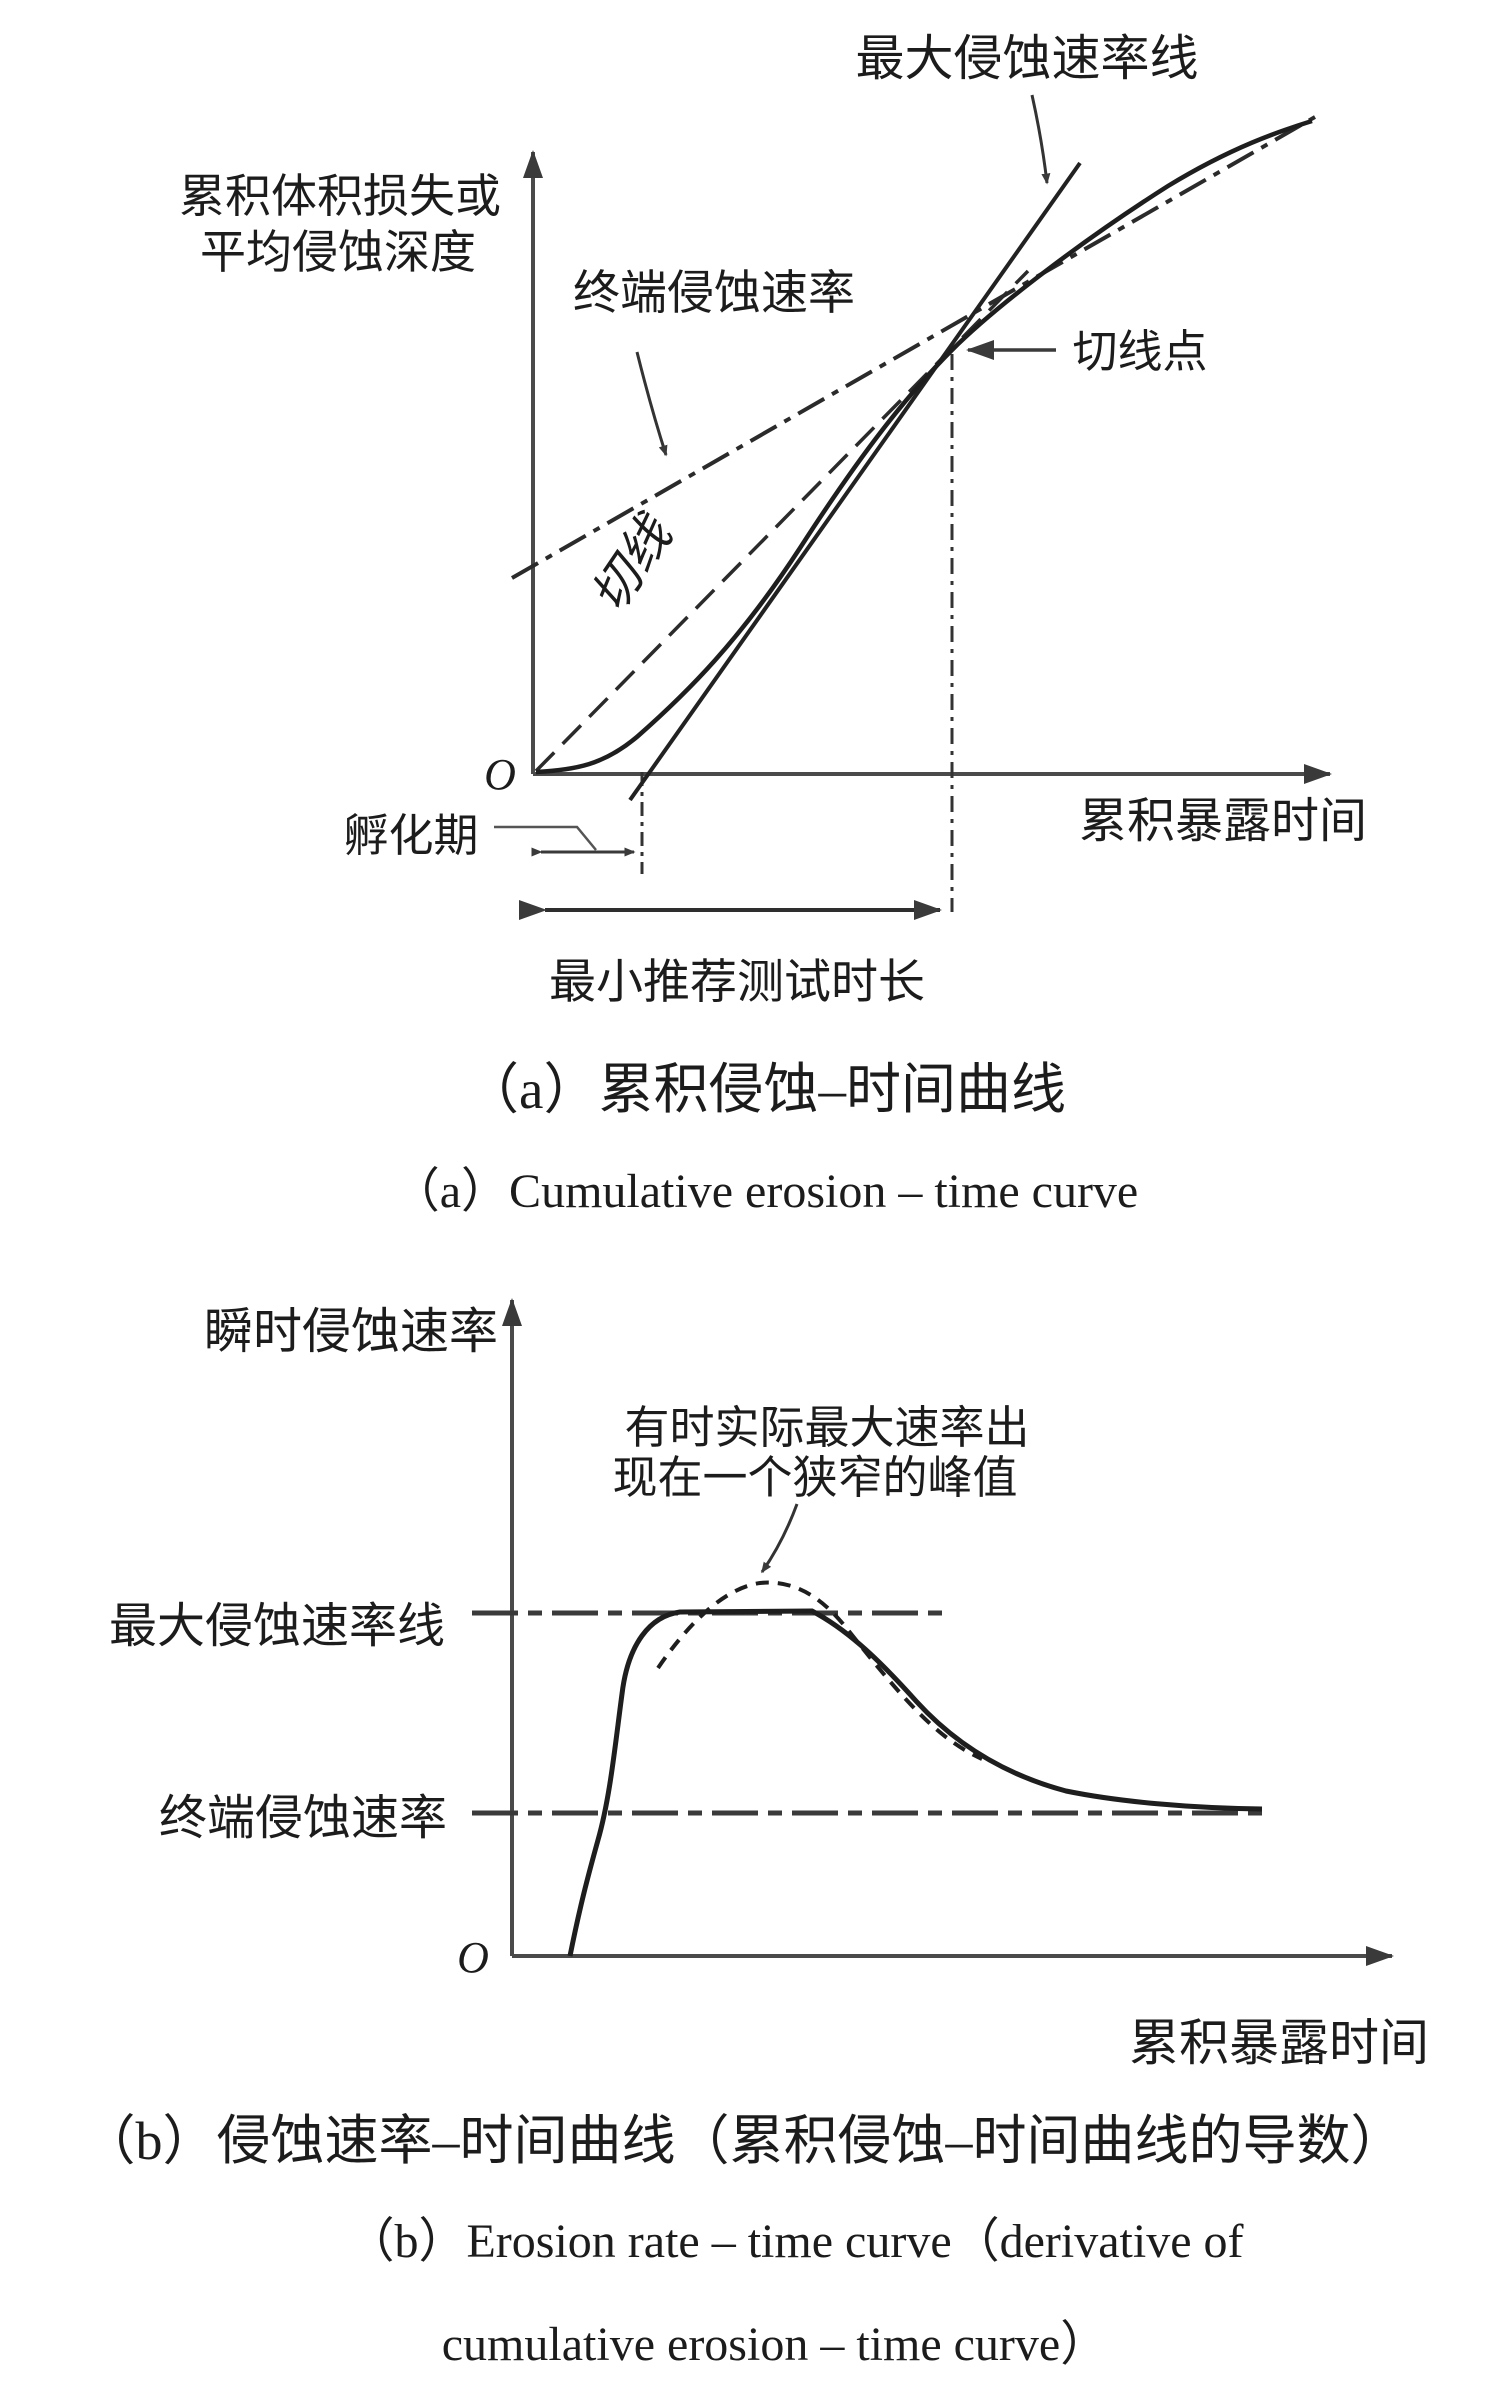 Image resolution: width=1487 pixels, height=2394 pixels. What do you see at coordinates (338, 252) in the screenshot?
I see `a-y-axis-label-line2: 平均侵蚀深度` at bounding box center [338, 252].